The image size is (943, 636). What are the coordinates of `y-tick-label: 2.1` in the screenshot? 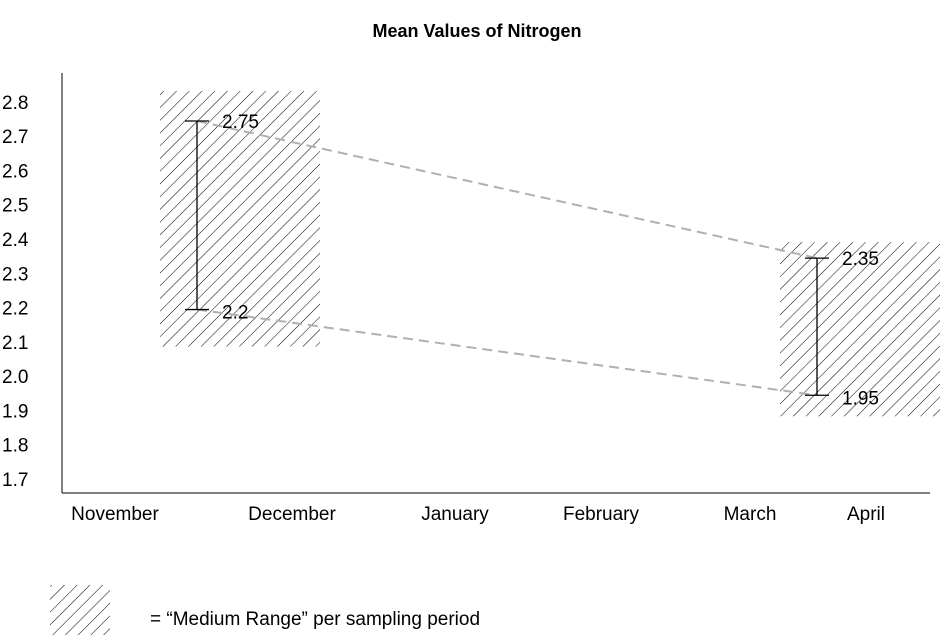 It's located at (15, 343).